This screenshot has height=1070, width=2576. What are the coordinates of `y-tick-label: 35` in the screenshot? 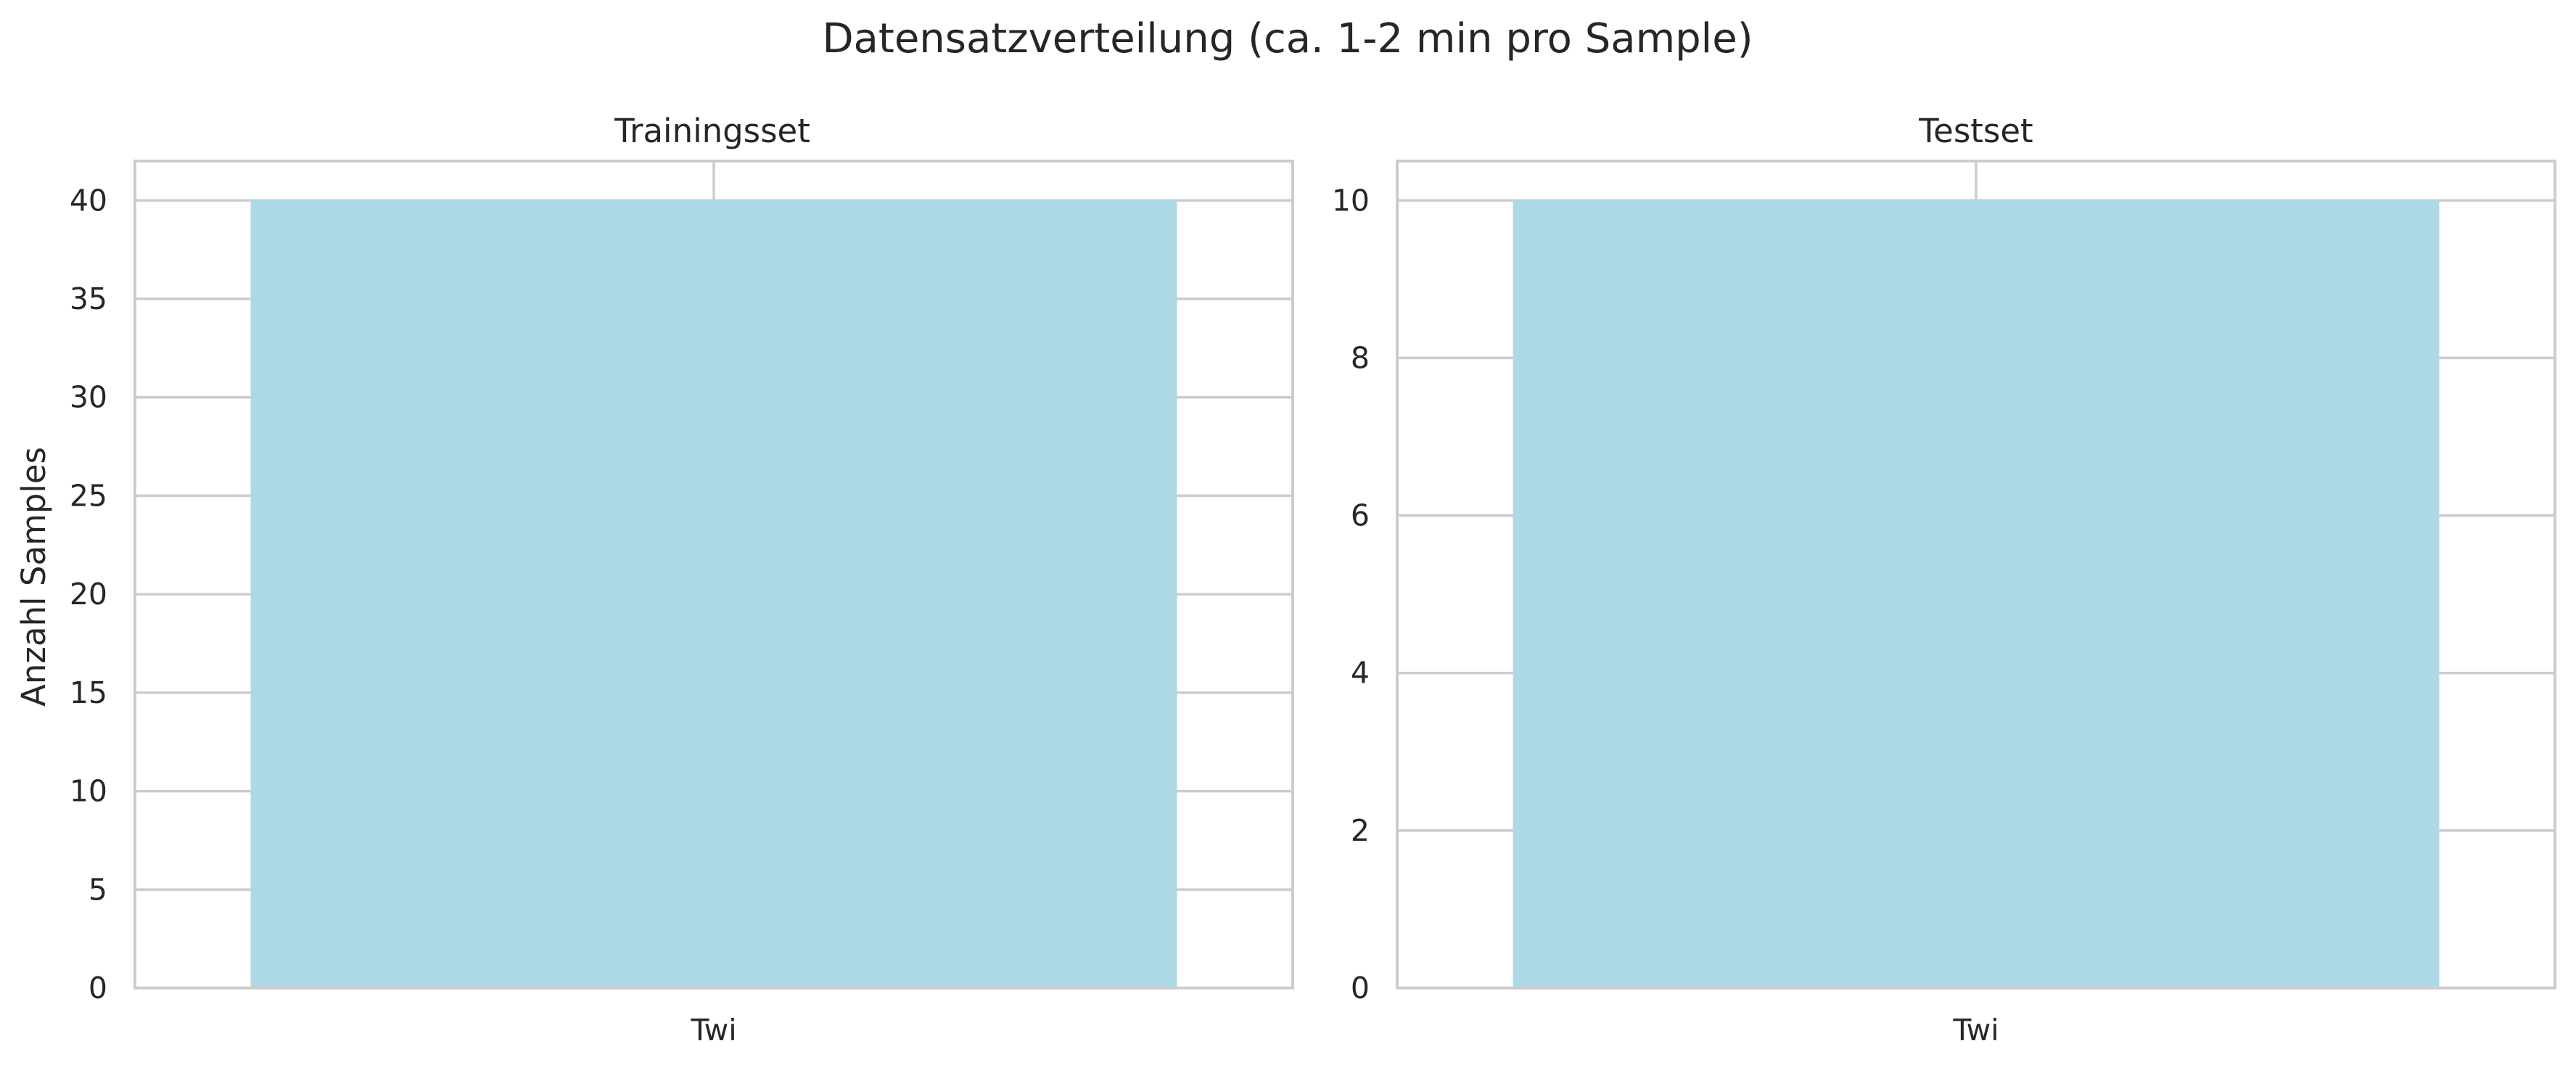 It's located at (88, 299).